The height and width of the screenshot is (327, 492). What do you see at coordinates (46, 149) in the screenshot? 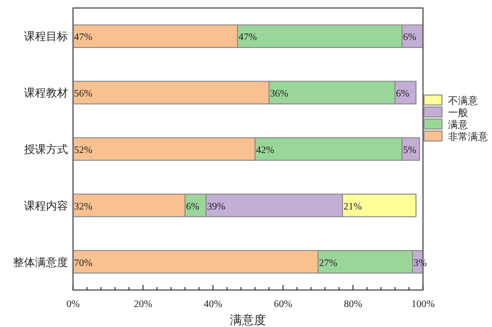
I see `y-tick-label: 授课方式` at bounding box center [46, 149].